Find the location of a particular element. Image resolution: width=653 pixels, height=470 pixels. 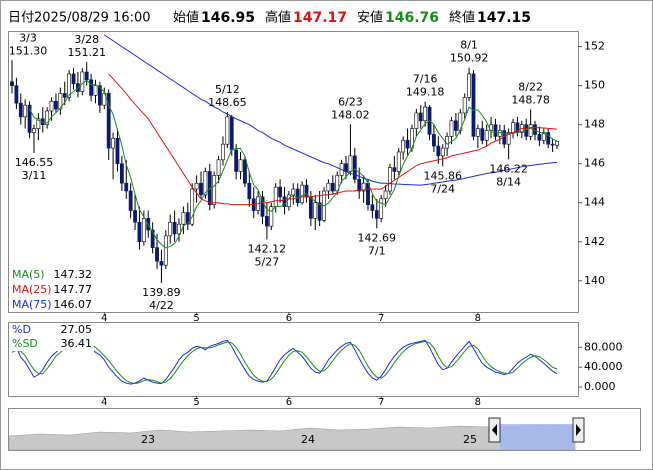

header-value: 146.95 is located at coordinates (228, 18).